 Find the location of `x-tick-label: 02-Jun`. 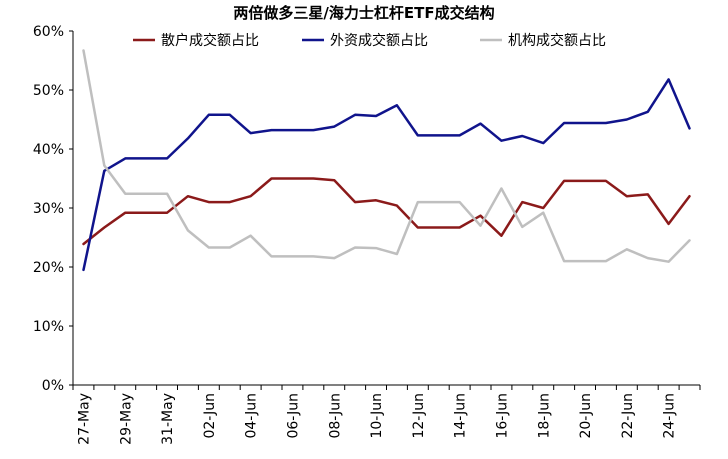

x-tick-label: 02-Jun is located at coordinates (210, 416).